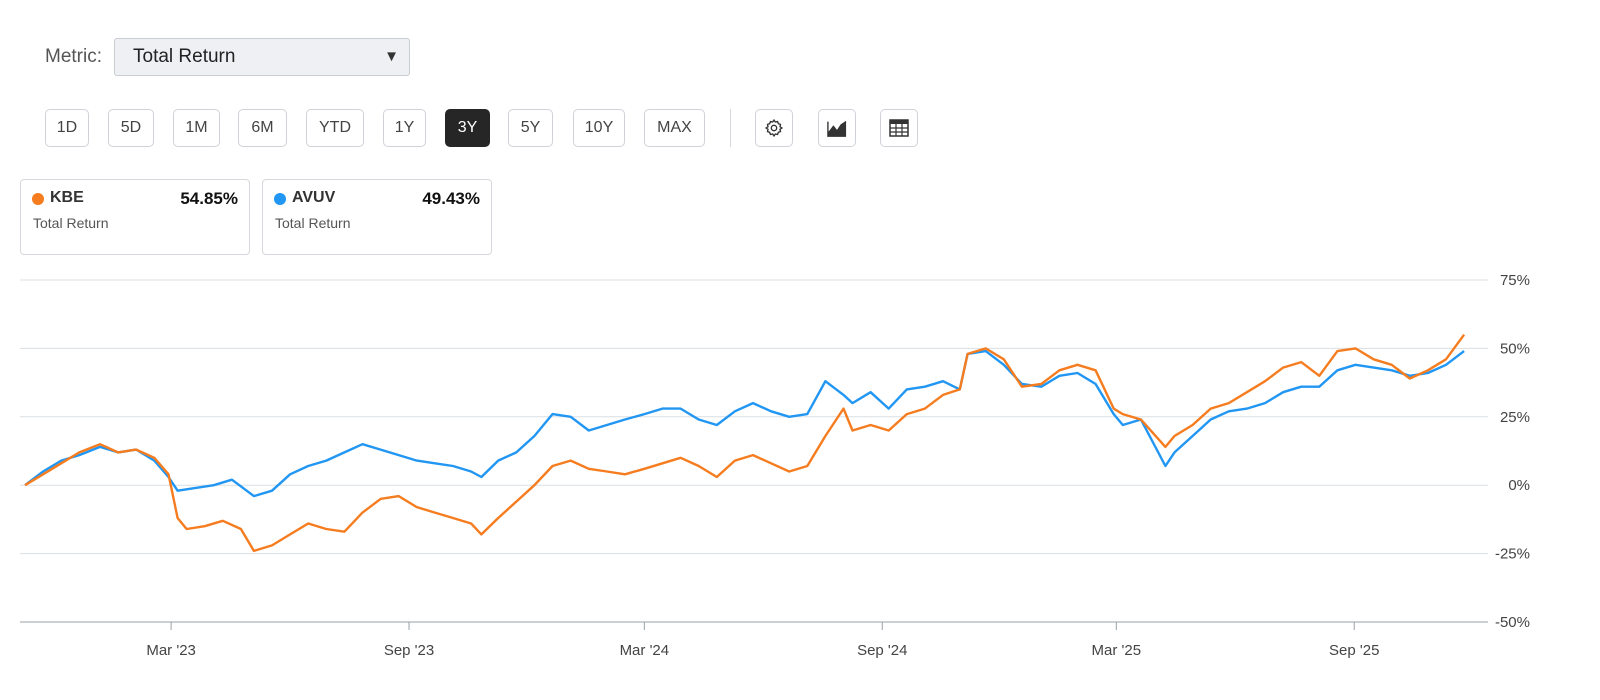  I want to click on legend-ticker: AVUV, so click(314, 197).